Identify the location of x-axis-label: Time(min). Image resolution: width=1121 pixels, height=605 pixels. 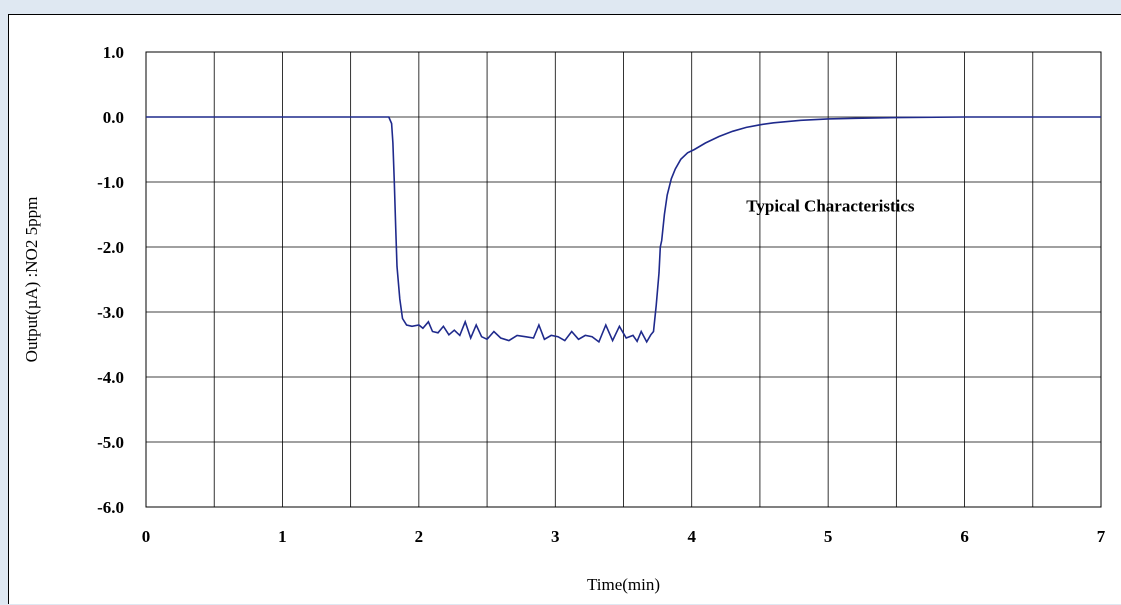
(623, 584).